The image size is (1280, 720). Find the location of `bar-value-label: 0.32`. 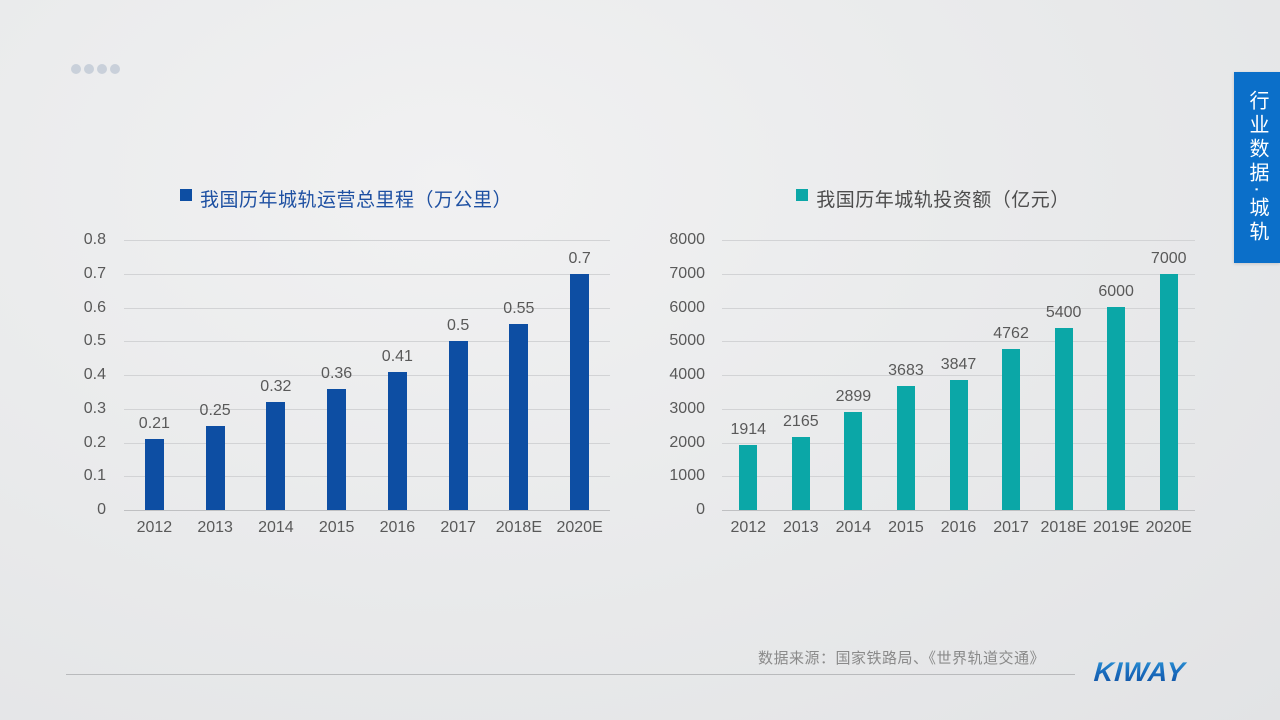

bar-value-label: 0.32 is located at coordinates (276, 386).